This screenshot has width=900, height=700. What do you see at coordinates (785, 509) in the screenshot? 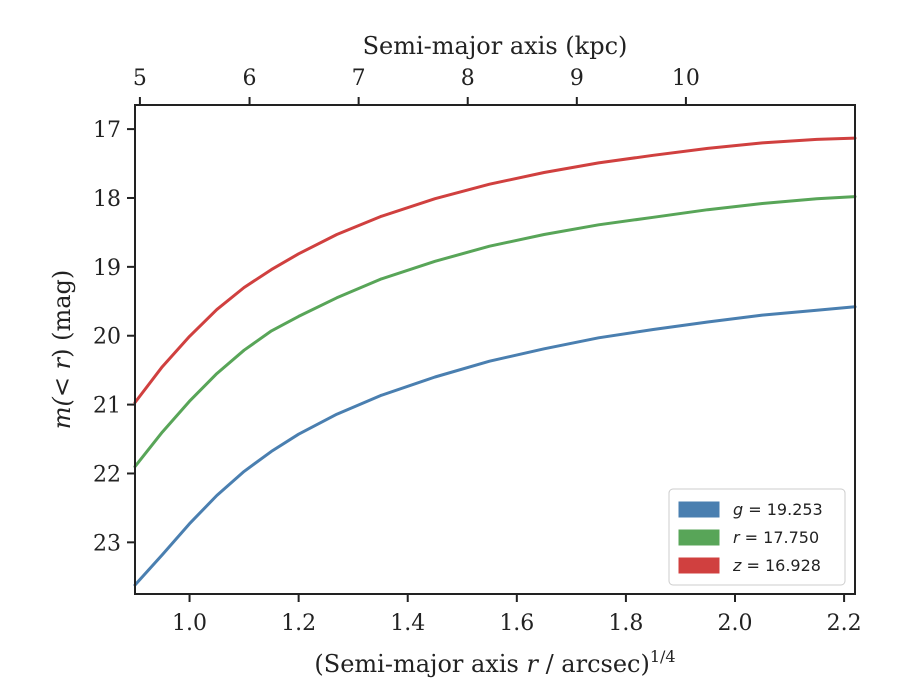
I see `legend-value: = 19.253` at bounding box center [785, 509].